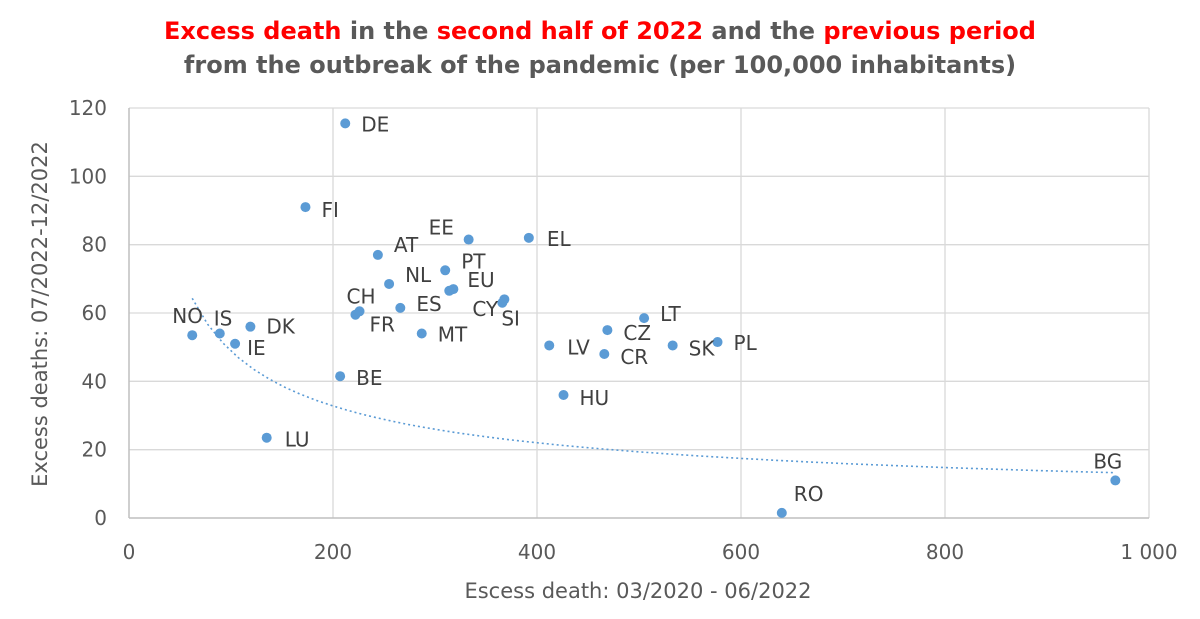 The image size is (1200, 619). I want to click on point-label-cz: CZ, so click(637, 333).